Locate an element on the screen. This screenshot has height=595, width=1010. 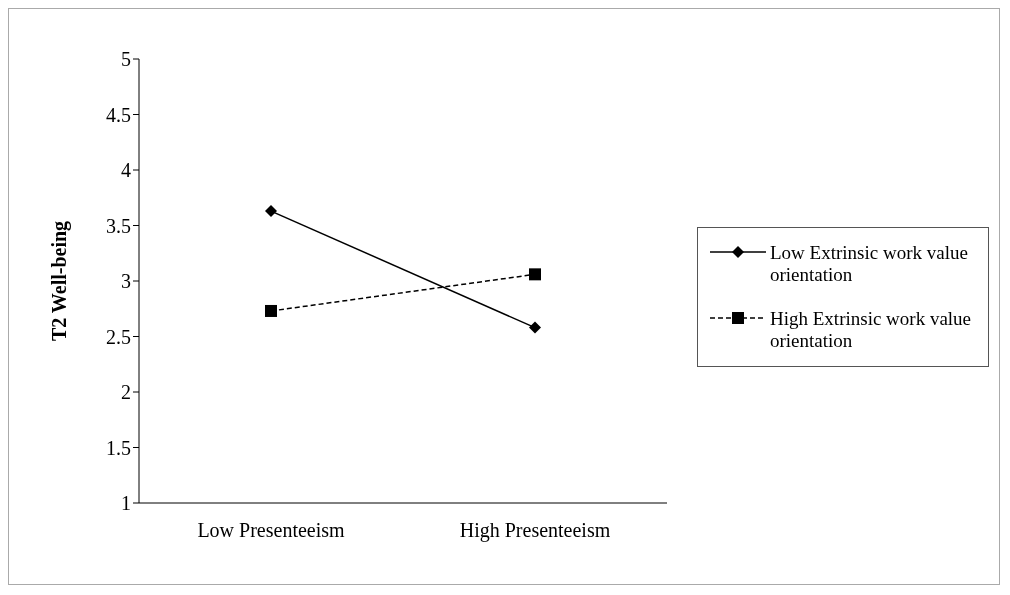
y-tick-label: 1.5 is located at coordinates (118, 447).